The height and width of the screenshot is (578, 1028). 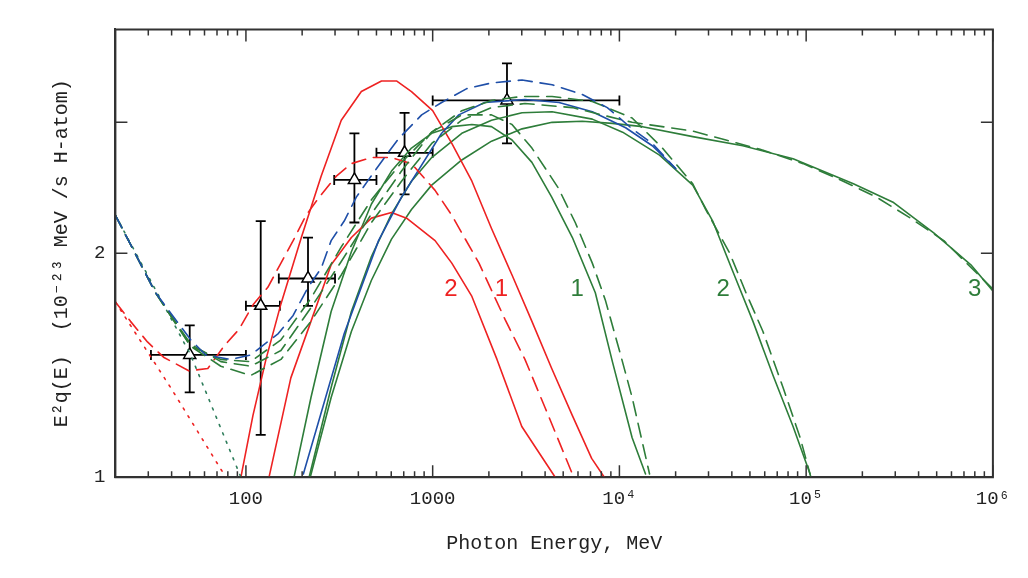 What do you see at coordinates (993, 498) in the screenshot?
I see `x-tick-label: 10⁶` at bounding box center [993, 498].